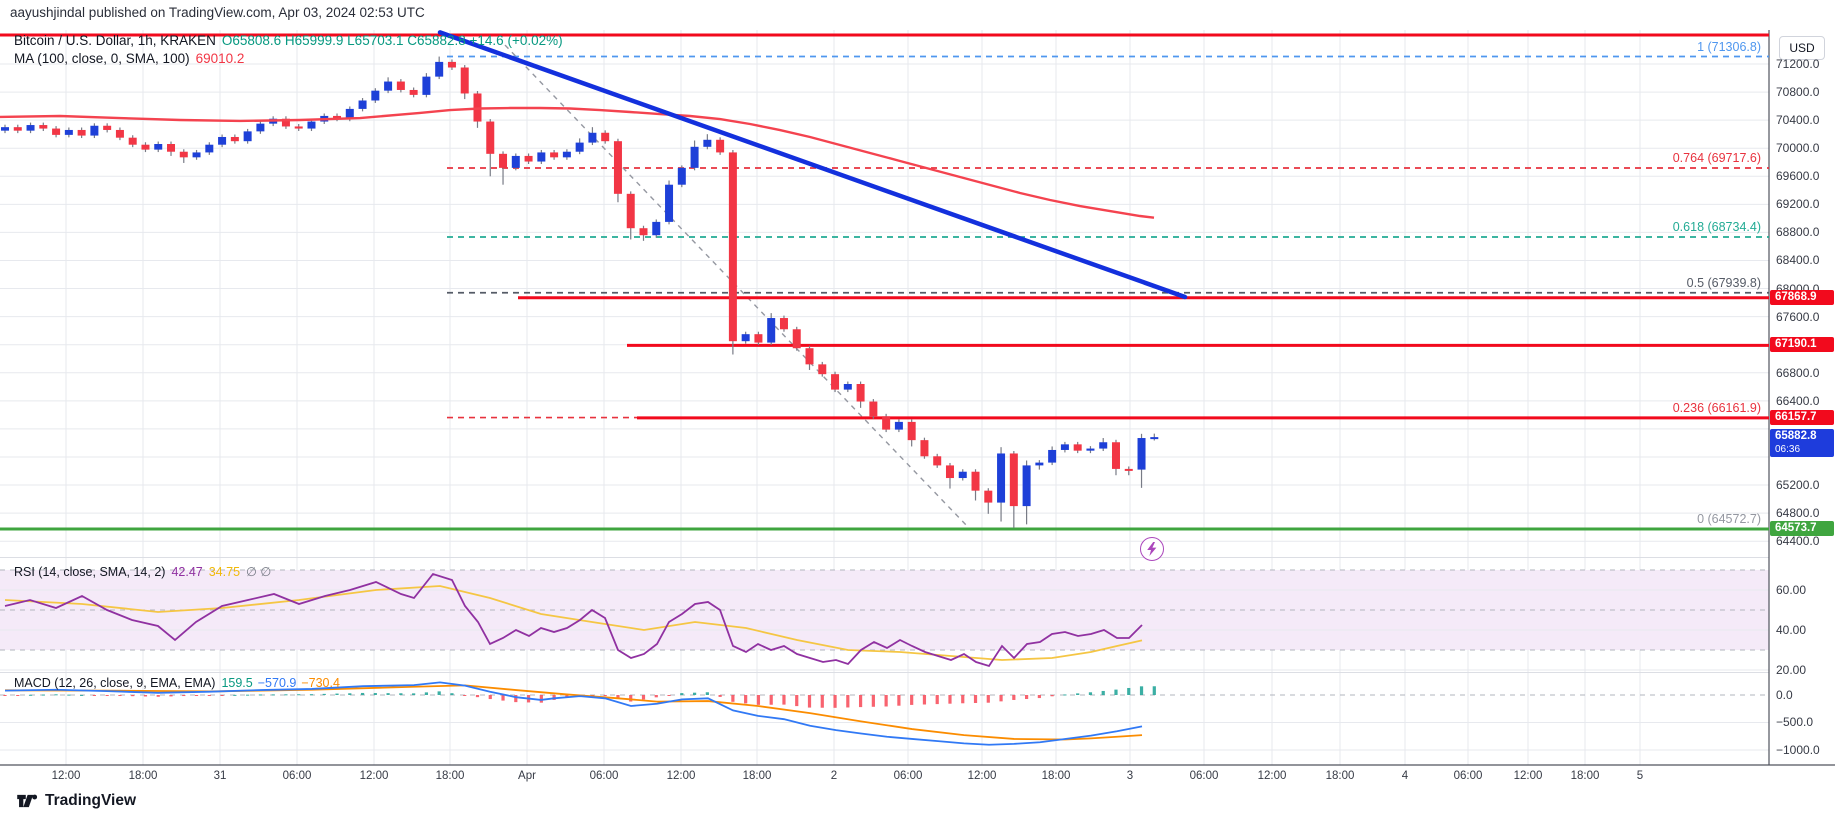 Image resolution: width=1835 pixels, height=827 pixels. What do you see at coordinates (91, 800) in the screenshot?
I see `tradingview-brand-text: TradingView` at bounding box center [91, 800].